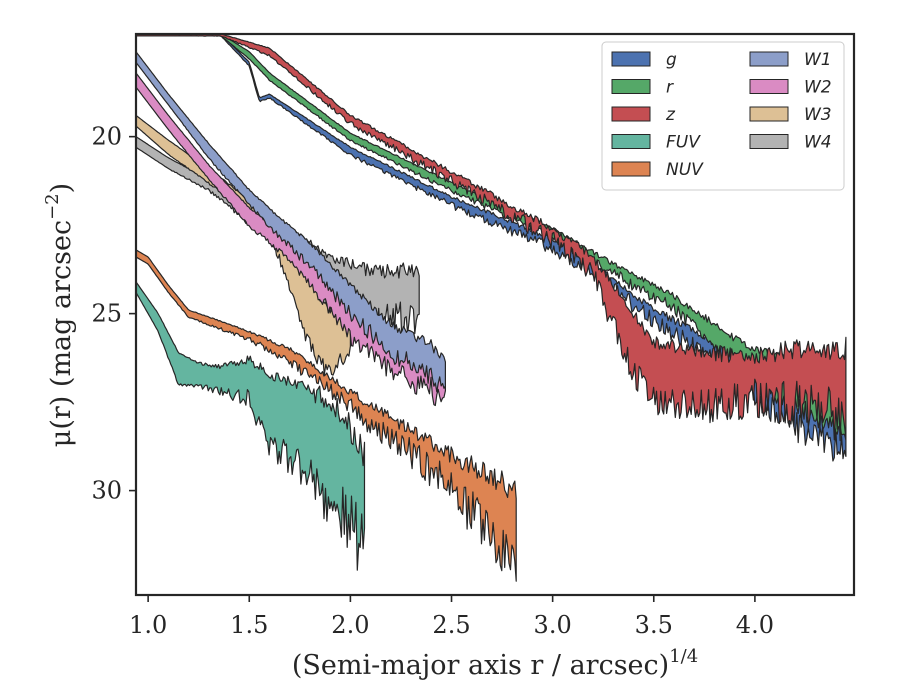 This screenshot has height=700, width=900. What do you see at coordinates (553, 625) in the screenshot?
I see `x-tick-label: 3.0` at bounding box center [553, 625].